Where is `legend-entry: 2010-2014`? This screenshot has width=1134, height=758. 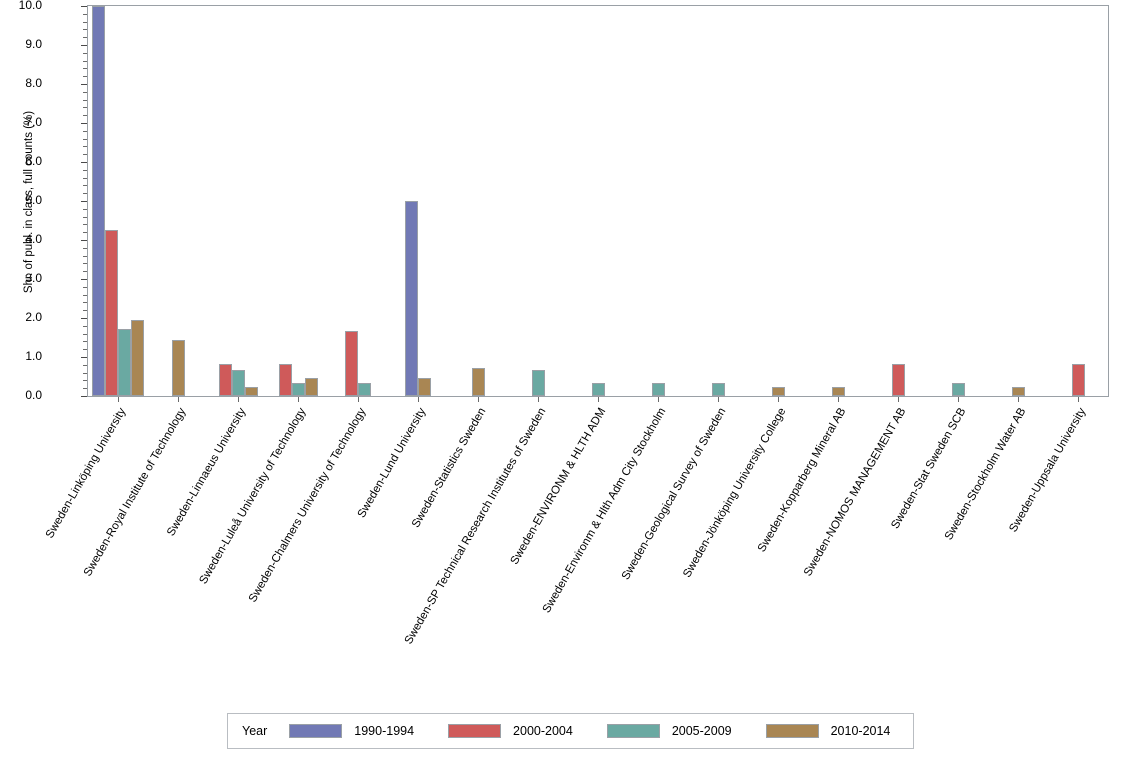 legend-entry: 2010-2014 is located at coordinates (828, 731).